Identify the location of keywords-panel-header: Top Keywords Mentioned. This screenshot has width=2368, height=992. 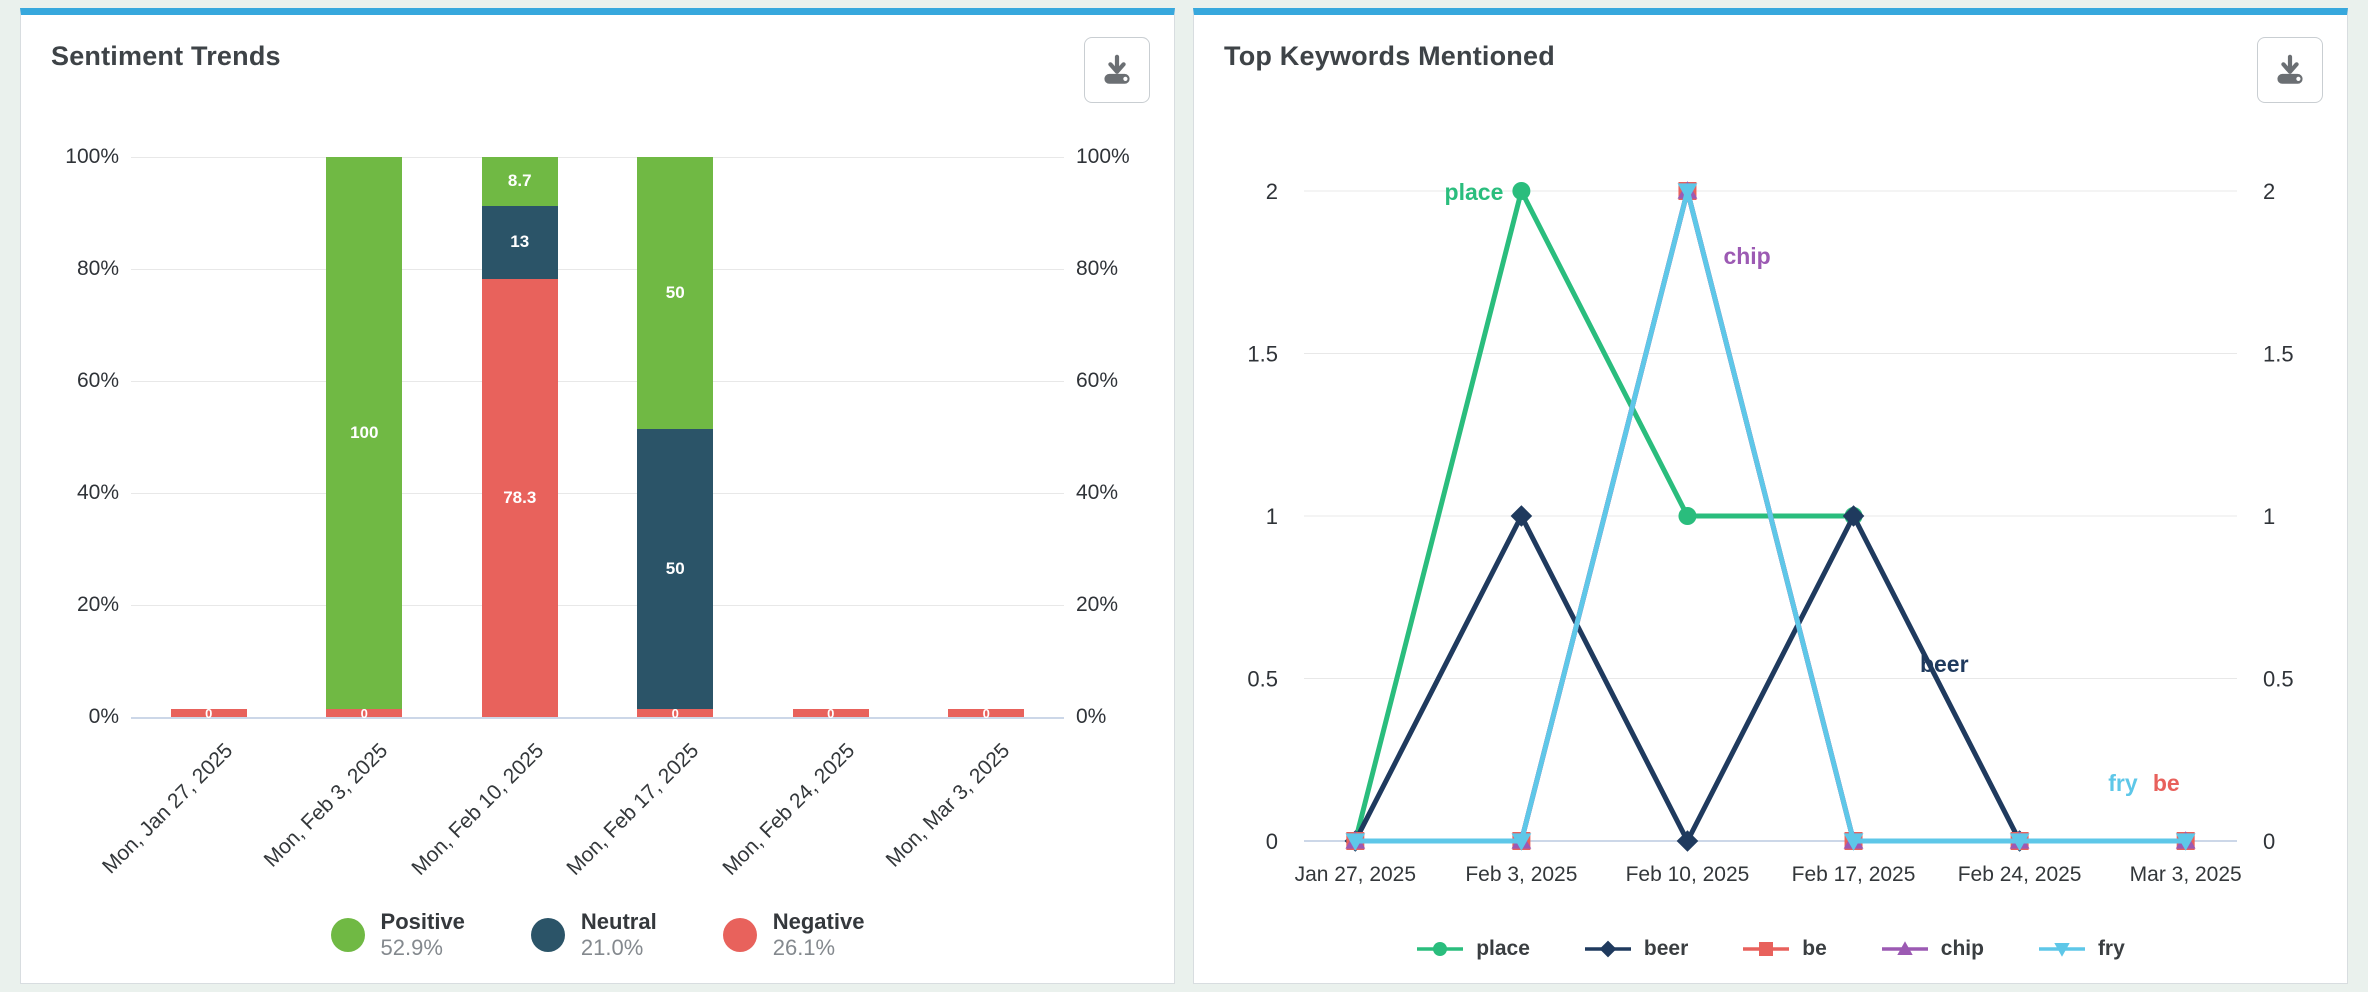
(1770, 58).